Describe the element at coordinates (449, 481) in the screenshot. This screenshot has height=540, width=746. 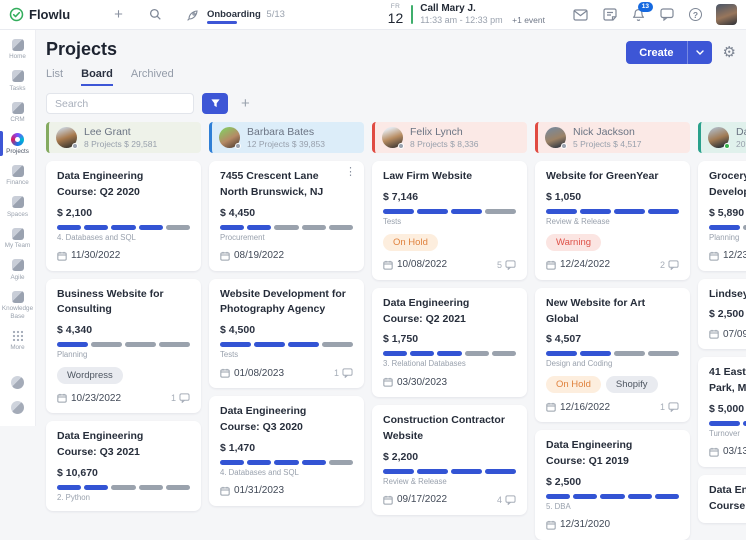
I see `card-stage: Review & Release` at that location.